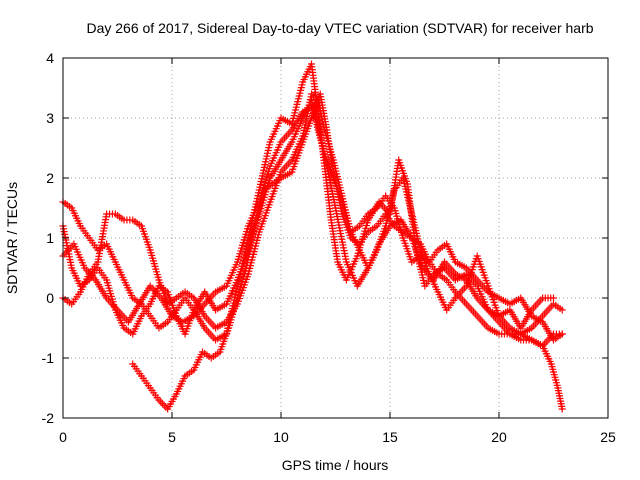  I want to click on y-axis-title: SDTVAR / TECUs, so click(12, 238).